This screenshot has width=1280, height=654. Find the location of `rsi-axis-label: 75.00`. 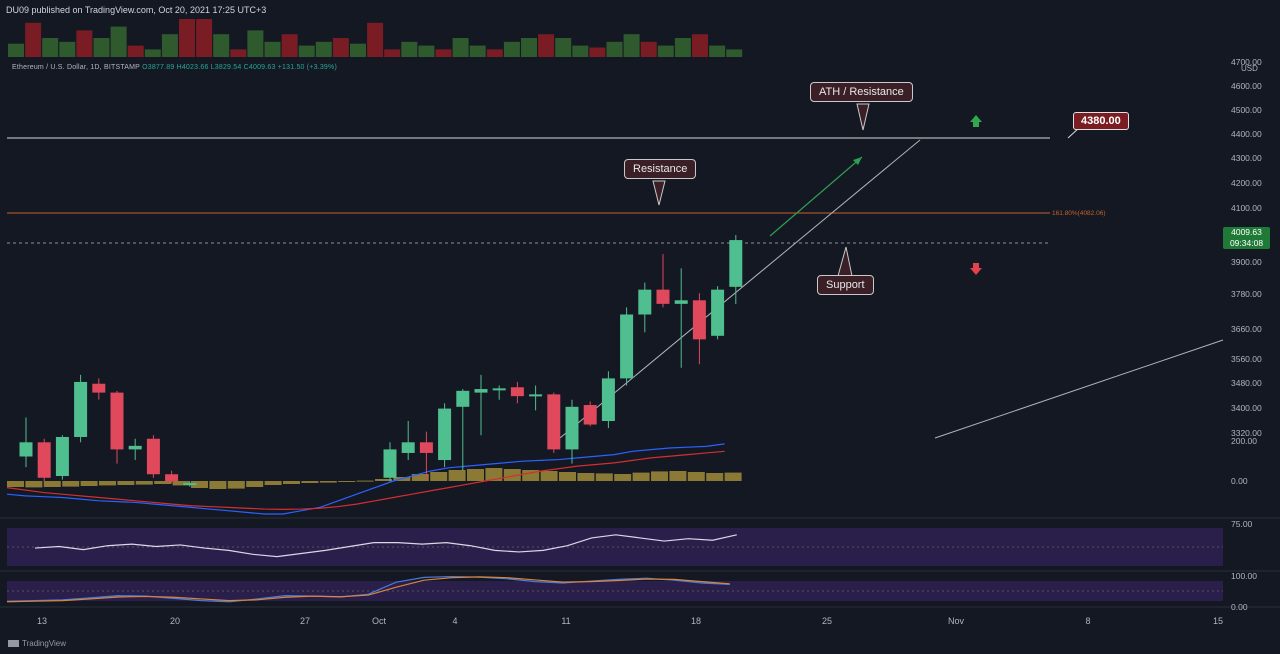

rsi-axis-label: 75.00 is located at coordinates (1242, 524).